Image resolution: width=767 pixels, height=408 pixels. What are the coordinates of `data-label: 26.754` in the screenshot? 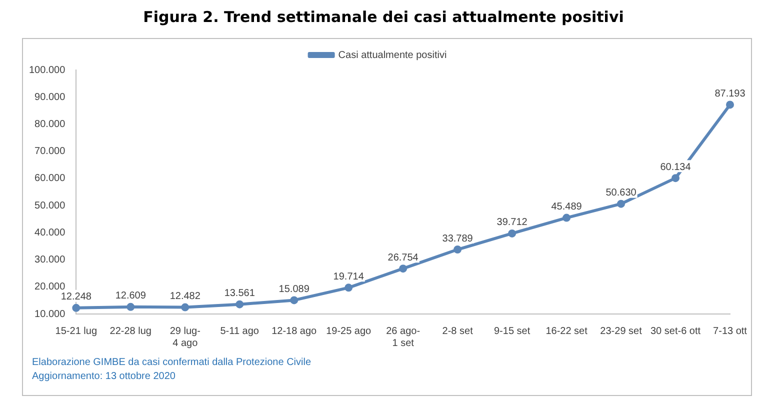 It's located at (403, 258).